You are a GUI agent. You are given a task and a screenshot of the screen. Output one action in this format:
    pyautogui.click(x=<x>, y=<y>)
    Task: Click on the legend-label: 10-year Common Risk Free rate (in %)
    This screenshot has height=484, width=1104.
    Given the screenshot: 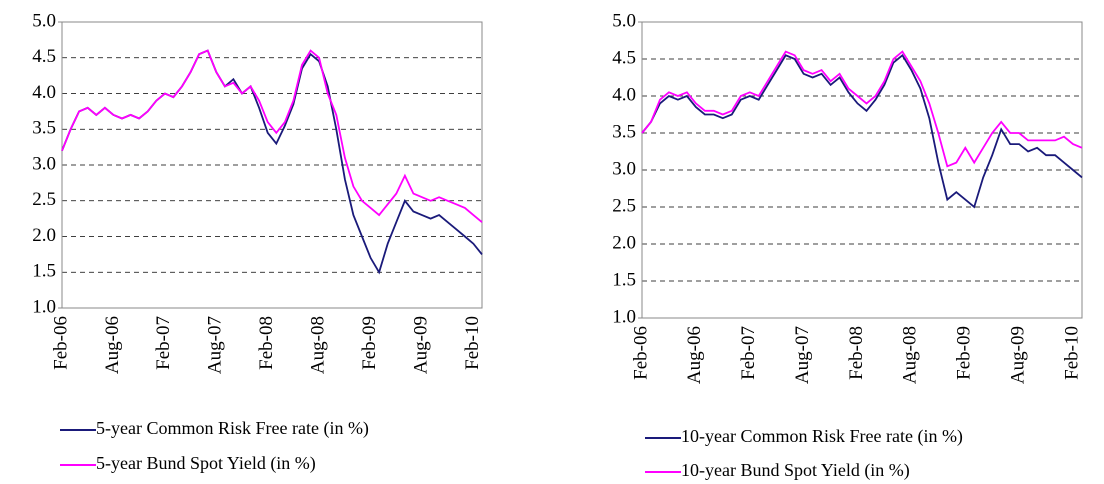 What is the action you would take?
    pyautogui.click(x=822, y=436)
    